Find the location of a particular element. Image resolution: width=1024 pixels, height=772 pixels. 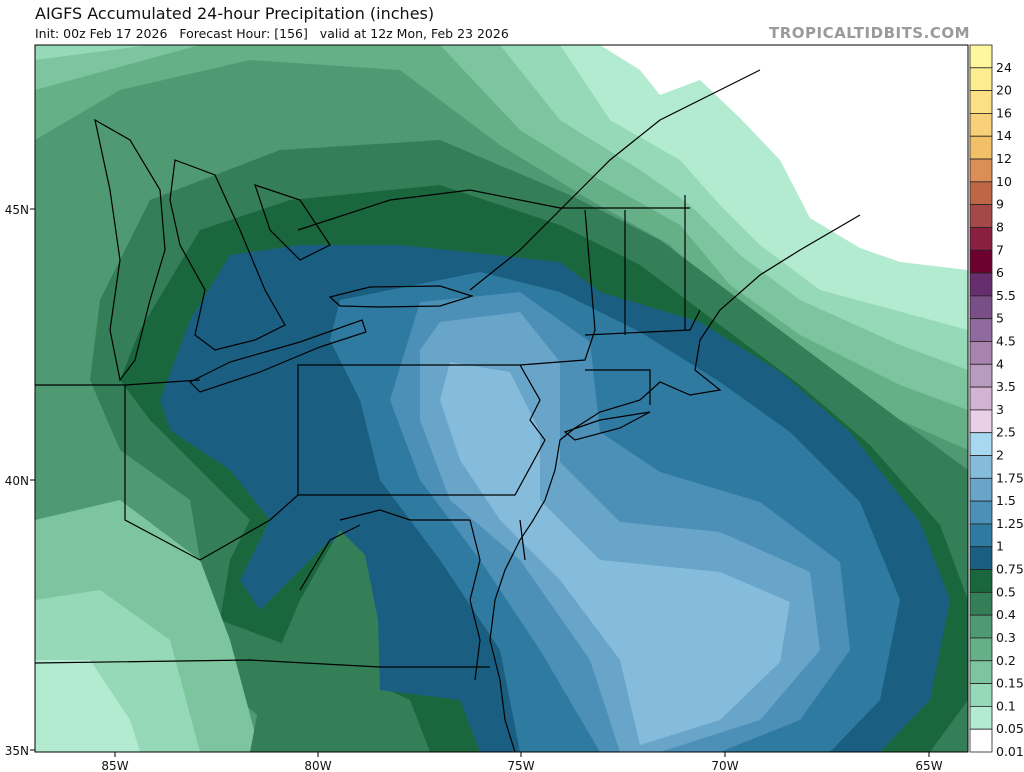

michigan-line is located at coordinates (118, 382).